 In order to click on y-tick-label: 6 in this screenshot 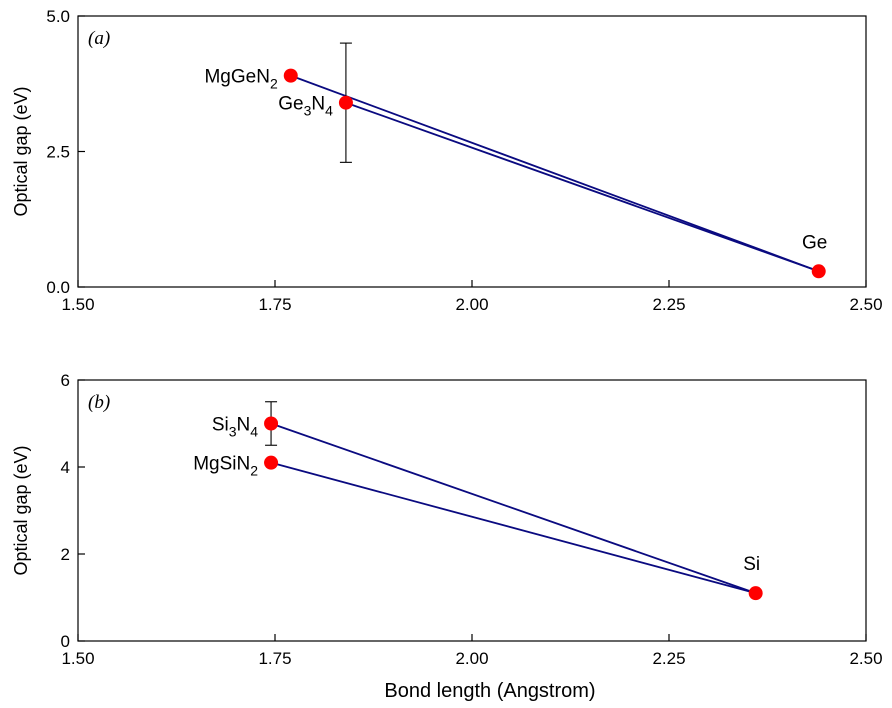, I will do `click(65, 380)`.